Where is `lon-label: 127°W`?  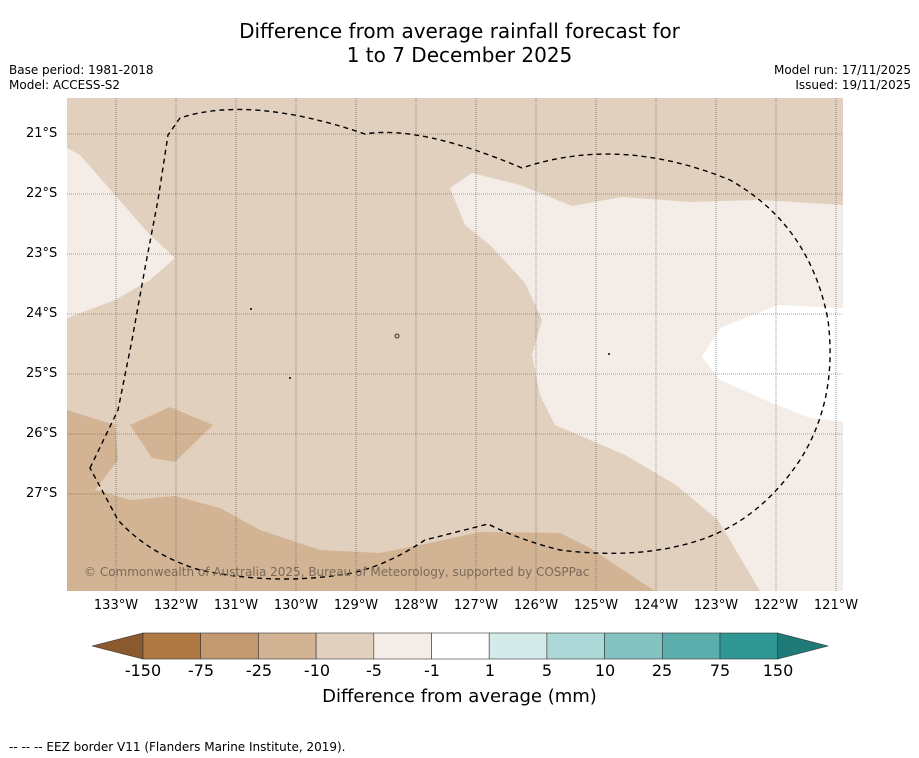
lon-label: 127°W is located at coordinates (476, 605).